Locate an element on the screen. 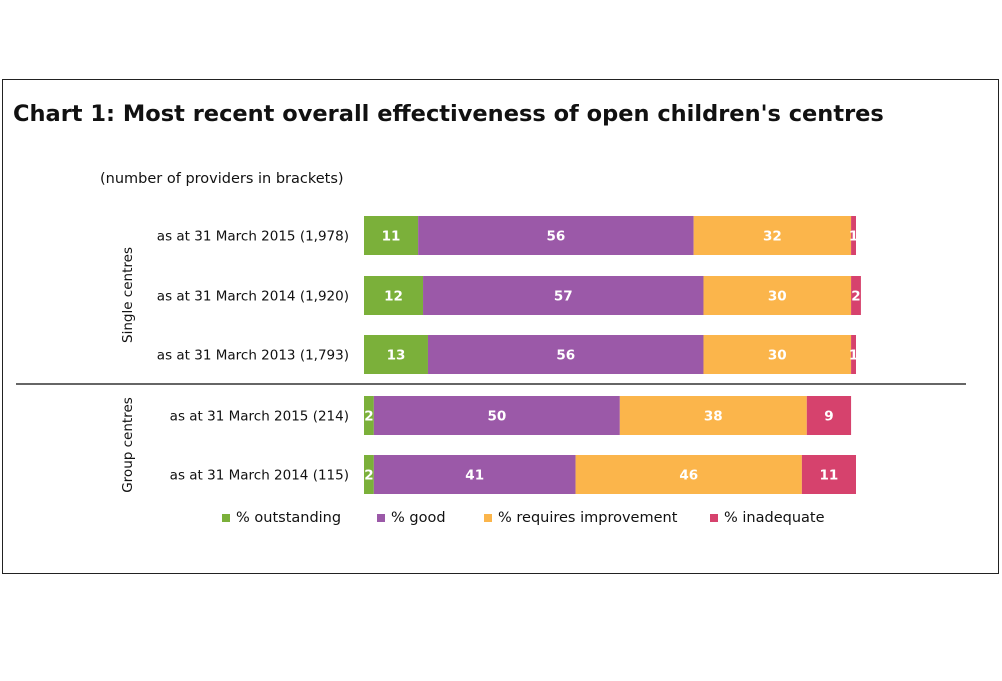  data-label-2-4: 2 is located at coordinates (855, 297).